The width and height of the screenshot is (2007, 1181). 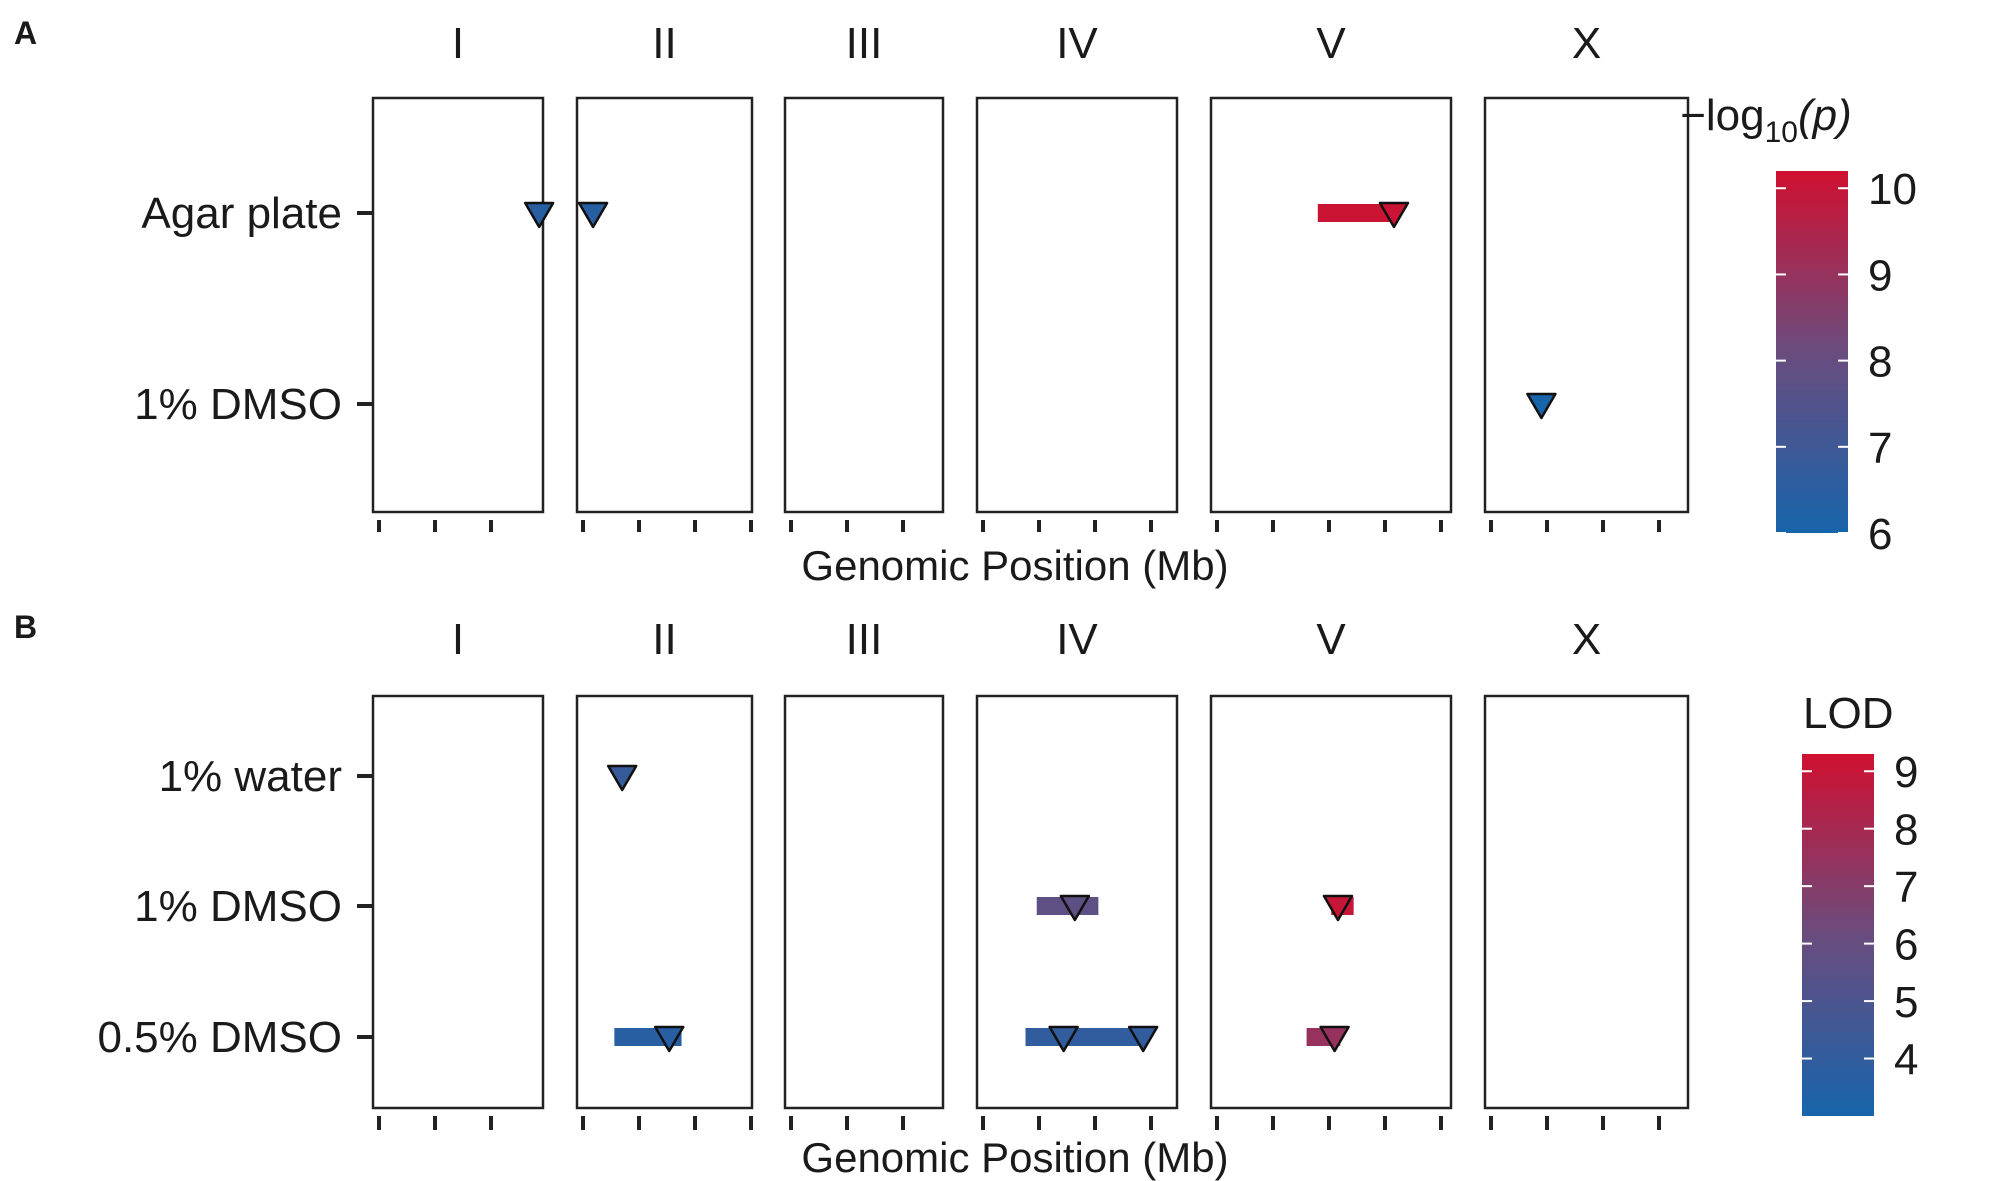 I want to click on row-label: Agar plate, so click(x=241, y=213).